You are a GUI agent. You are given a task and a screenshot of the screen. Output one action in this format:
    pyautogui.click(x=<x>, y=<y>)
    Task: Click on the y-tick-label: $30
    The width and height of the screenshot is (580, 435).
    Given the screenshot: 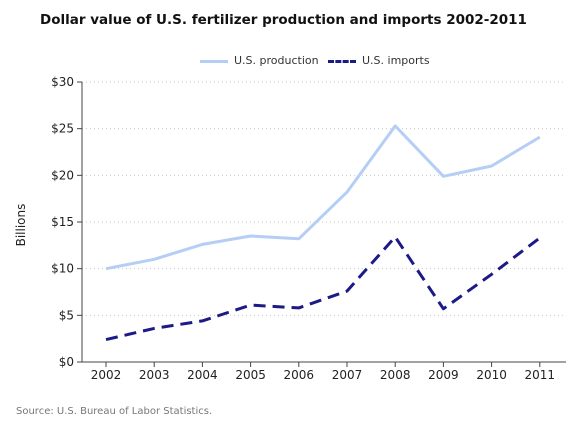 What is the action you would take?
    pyautogui.click(x=62, y=82)
    